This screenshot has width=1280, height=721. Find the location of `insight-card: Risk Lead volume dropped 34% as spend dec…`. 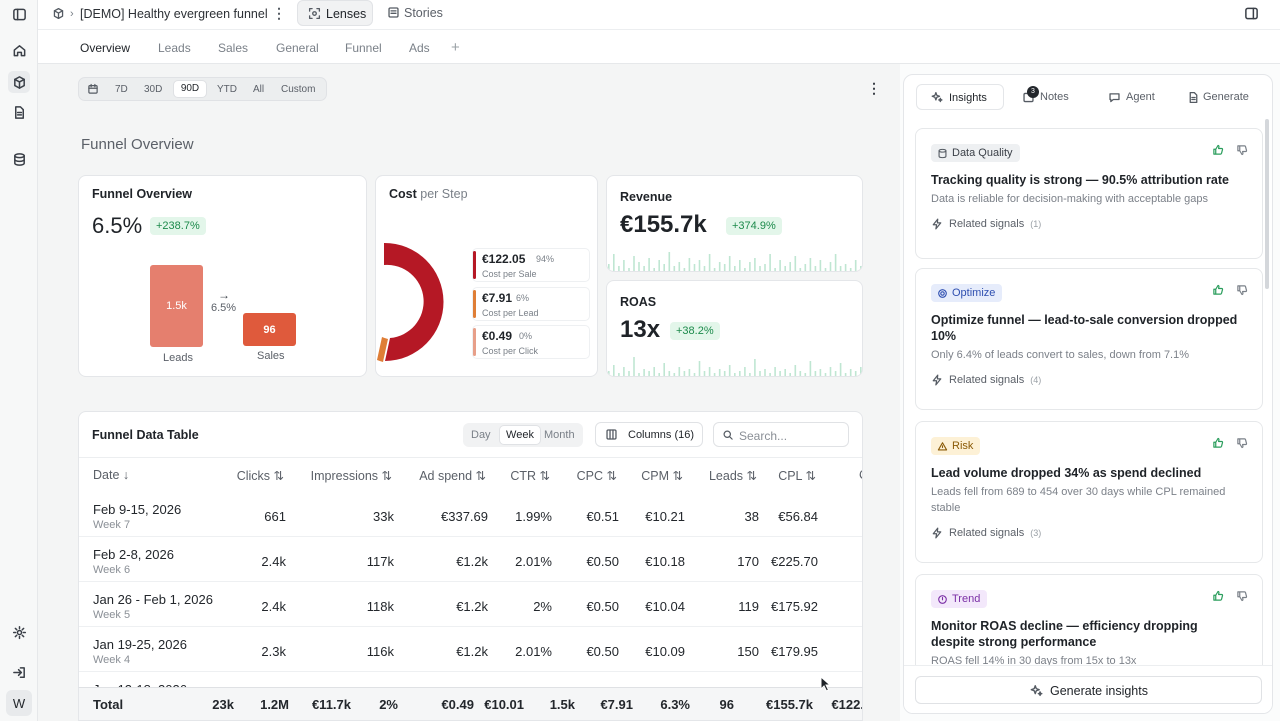

insight-card: Risk Lead volume dropped 34% as spend dec… is located at coordinates (1089, 492).